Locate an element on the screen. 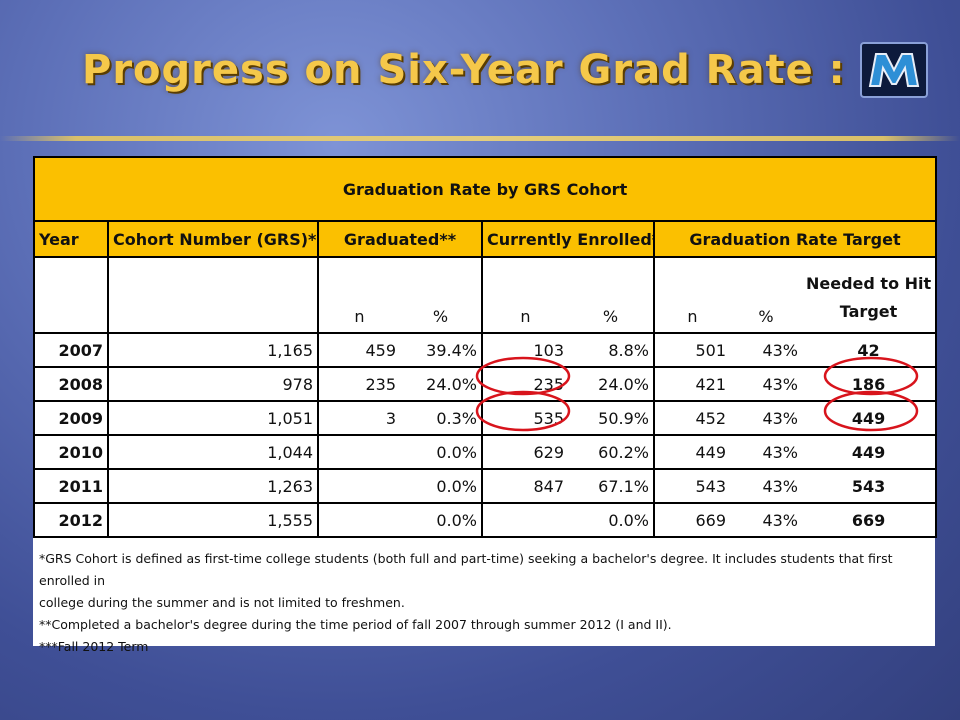 The image size is (960, 720). subheader-enr-n: n is located at coordinates (525, 295).